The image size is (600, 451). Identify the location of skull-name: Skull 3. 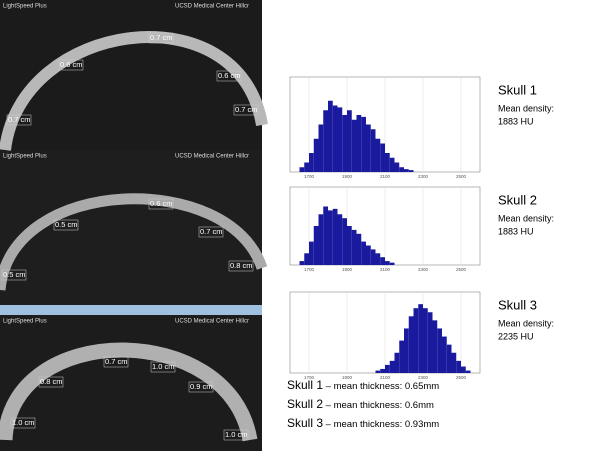
(305, 423).